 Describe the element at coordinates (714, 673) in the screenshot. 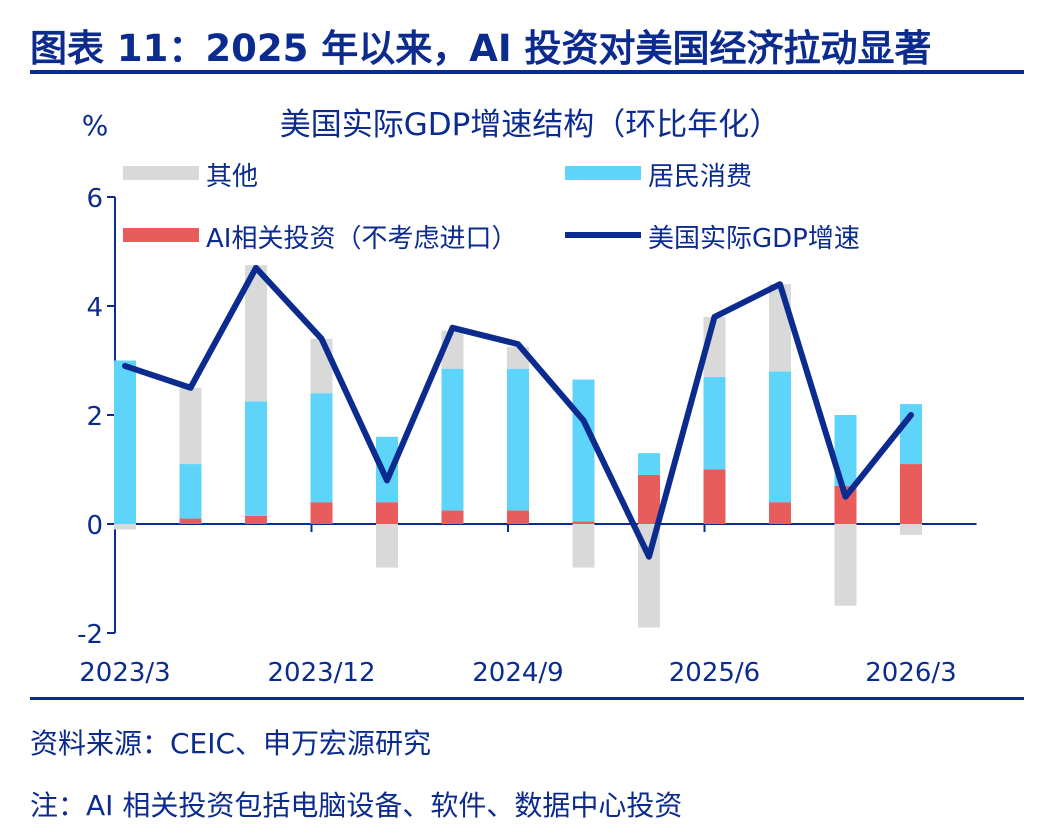

I see `x-tick-label: 2025/6` at that location.